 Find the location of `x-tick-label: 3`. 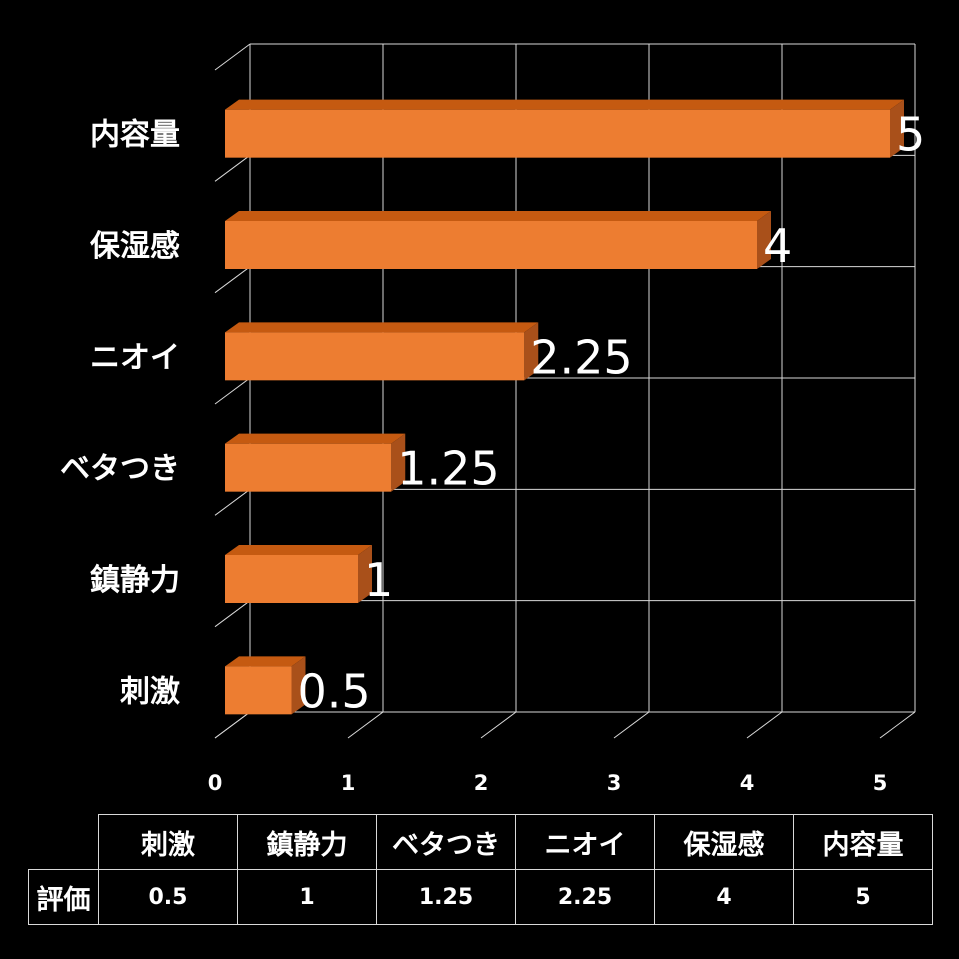

x-tick-label: 3 is located at coordinates (614, 783).